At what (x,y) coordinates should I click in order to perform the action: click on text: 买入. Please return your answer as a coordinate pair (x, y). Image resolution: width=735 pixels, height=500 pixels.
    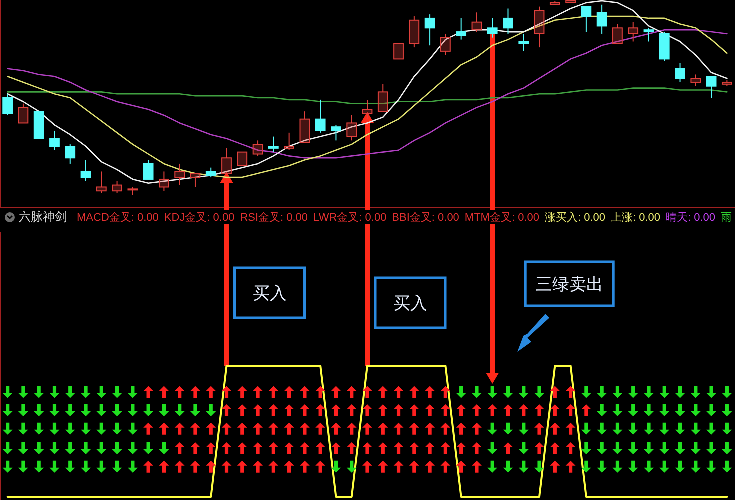
    Looking at the image, I should click on (411, 303).